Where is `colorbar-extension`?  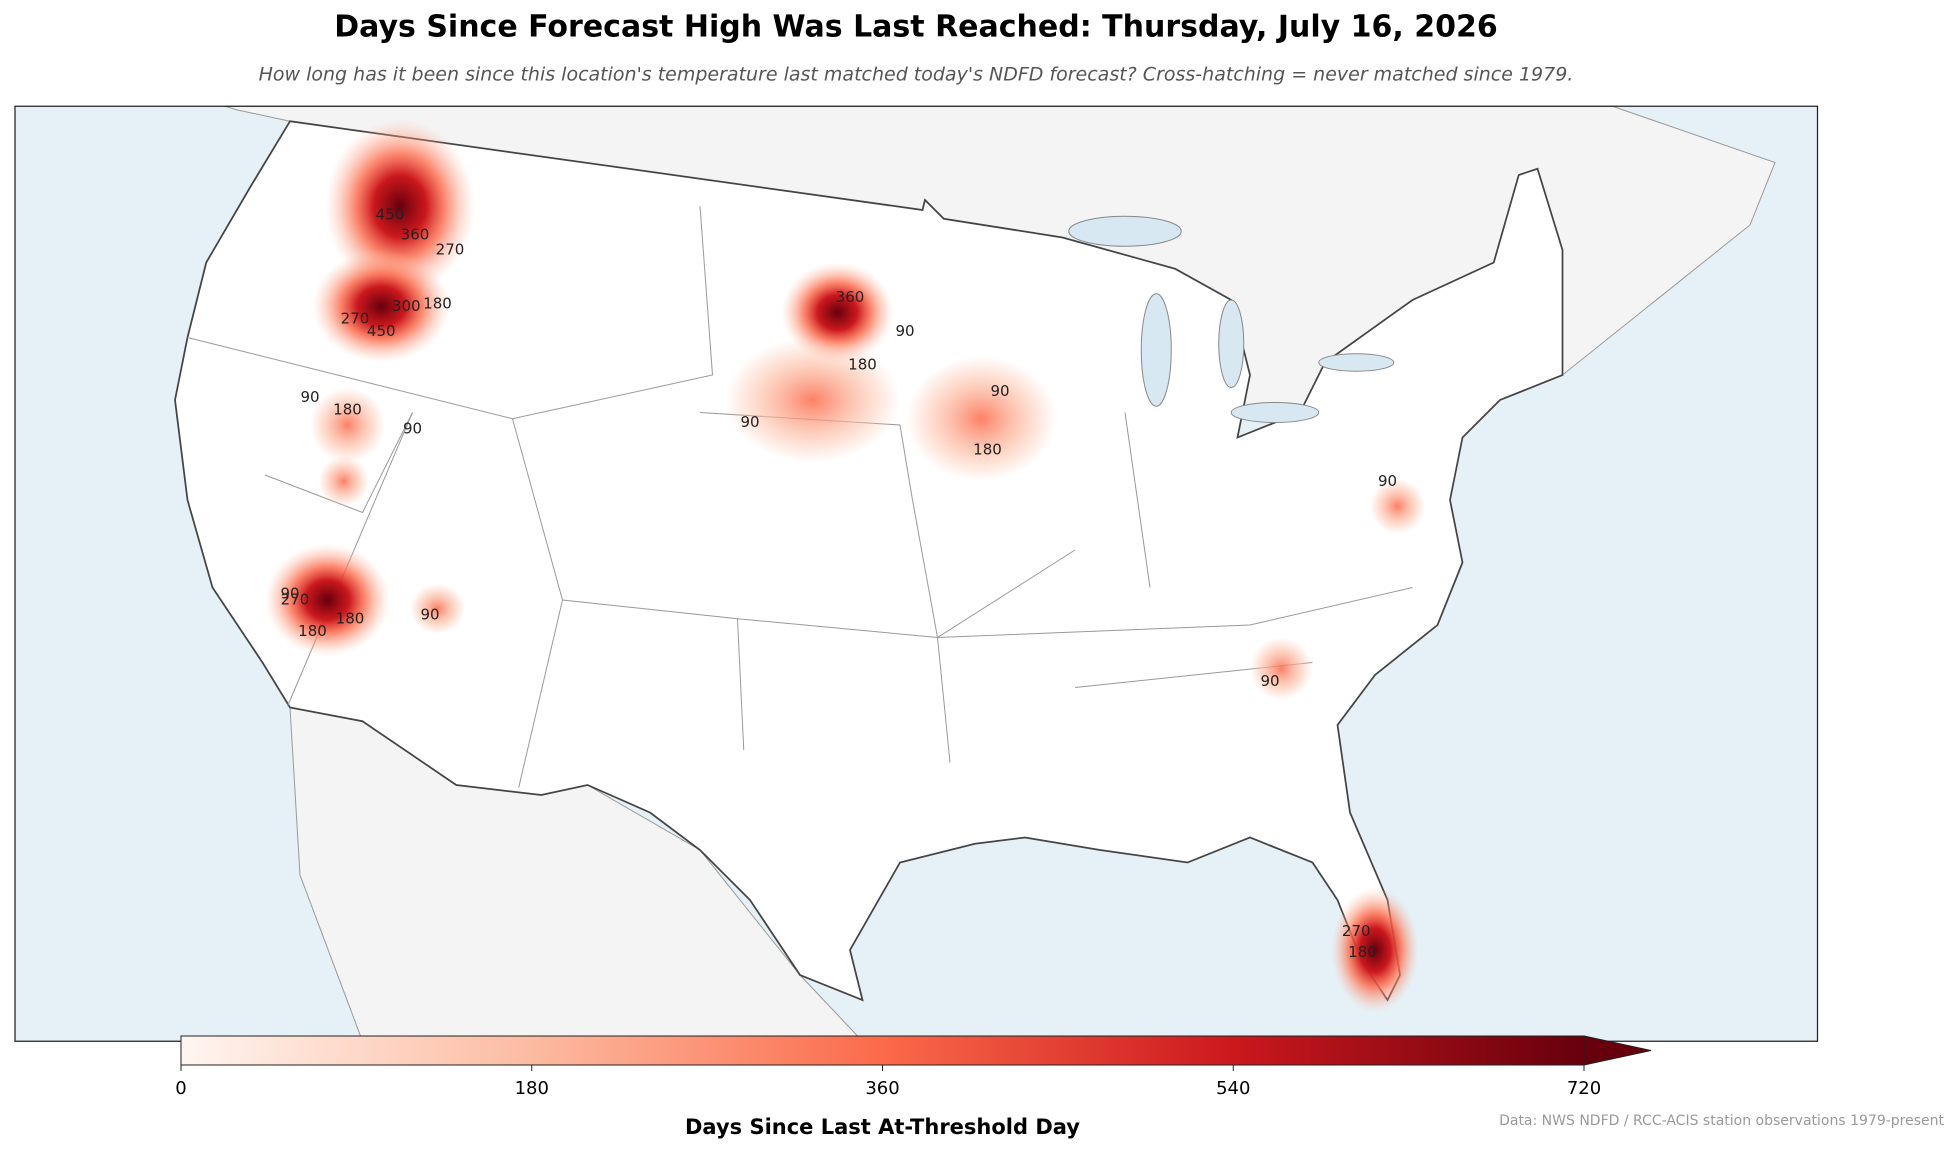
colorbar-extension is located at coordinates (1617, 1050).